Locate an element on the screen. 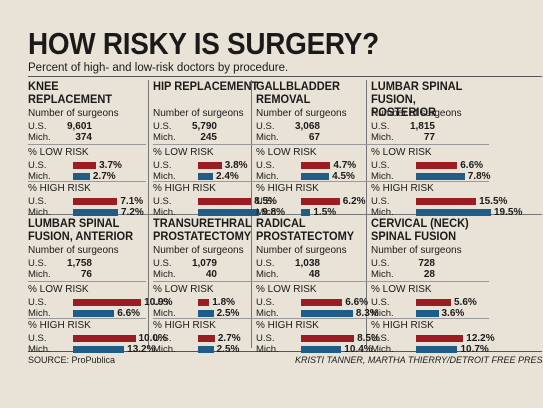  us-low-risk-value: 6.6% is located at coordinates (357, 302).